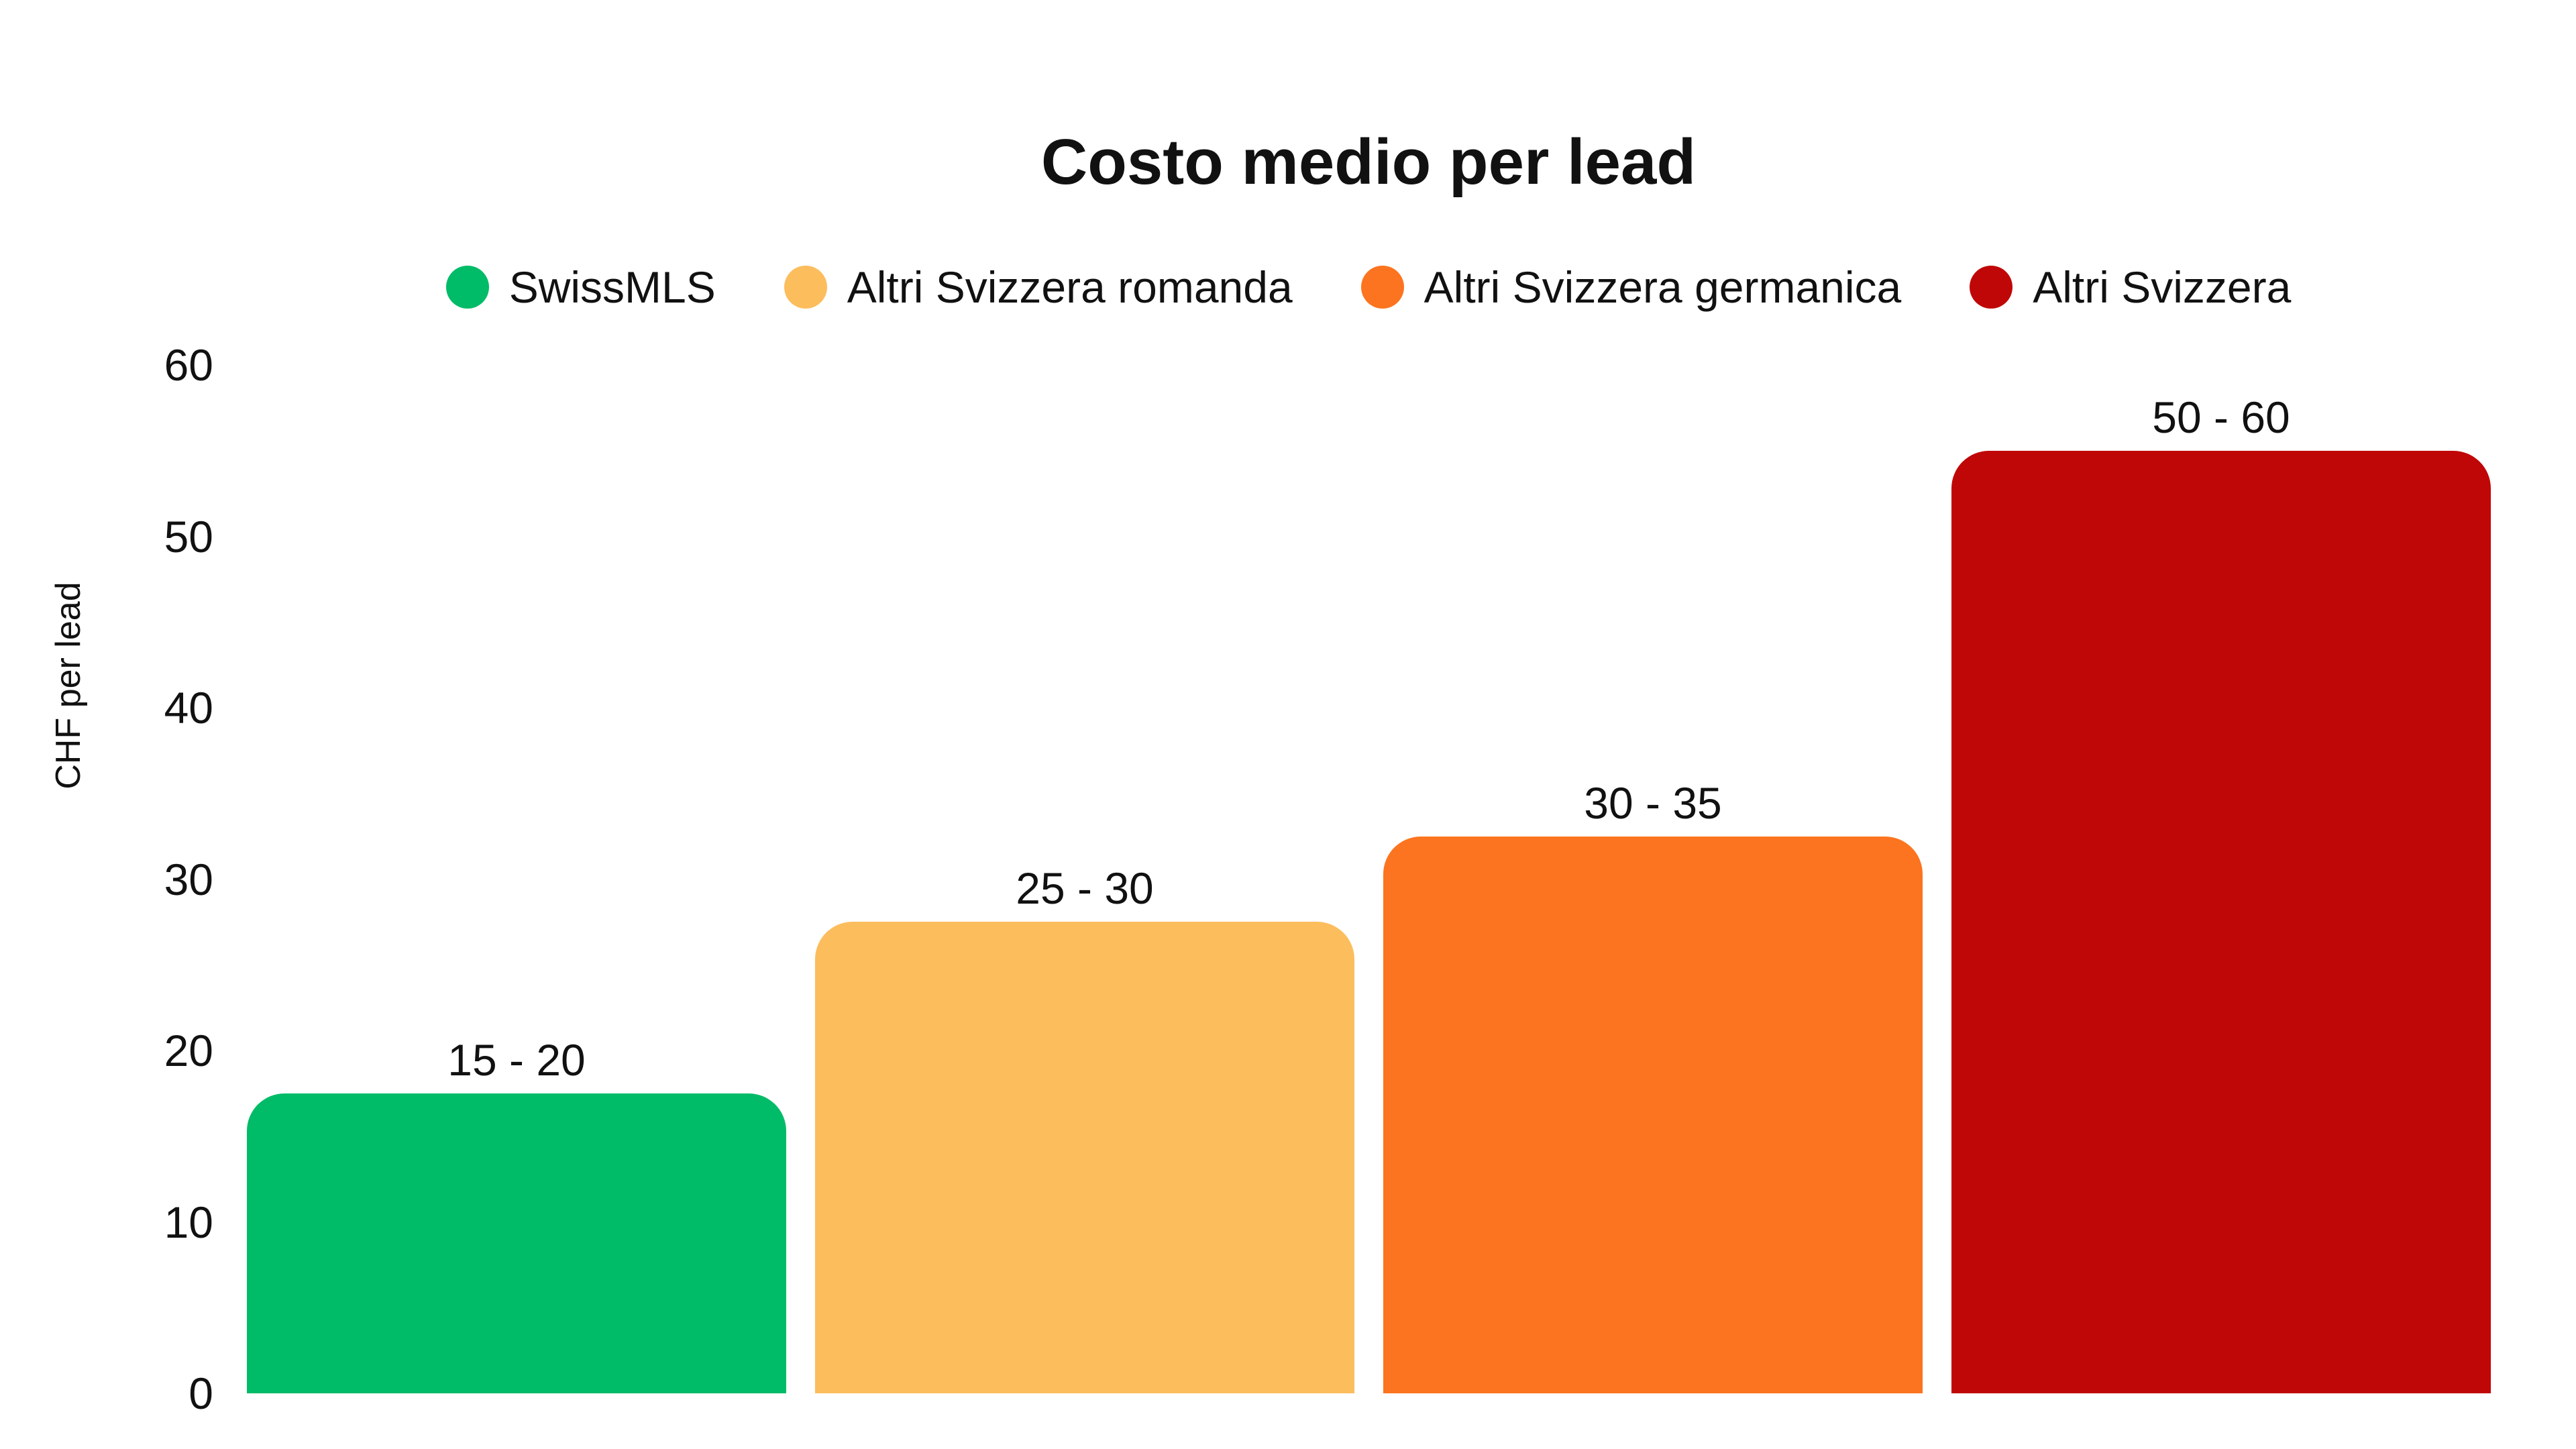  I want to click on y-tick-40: 40, so click(188, 708).